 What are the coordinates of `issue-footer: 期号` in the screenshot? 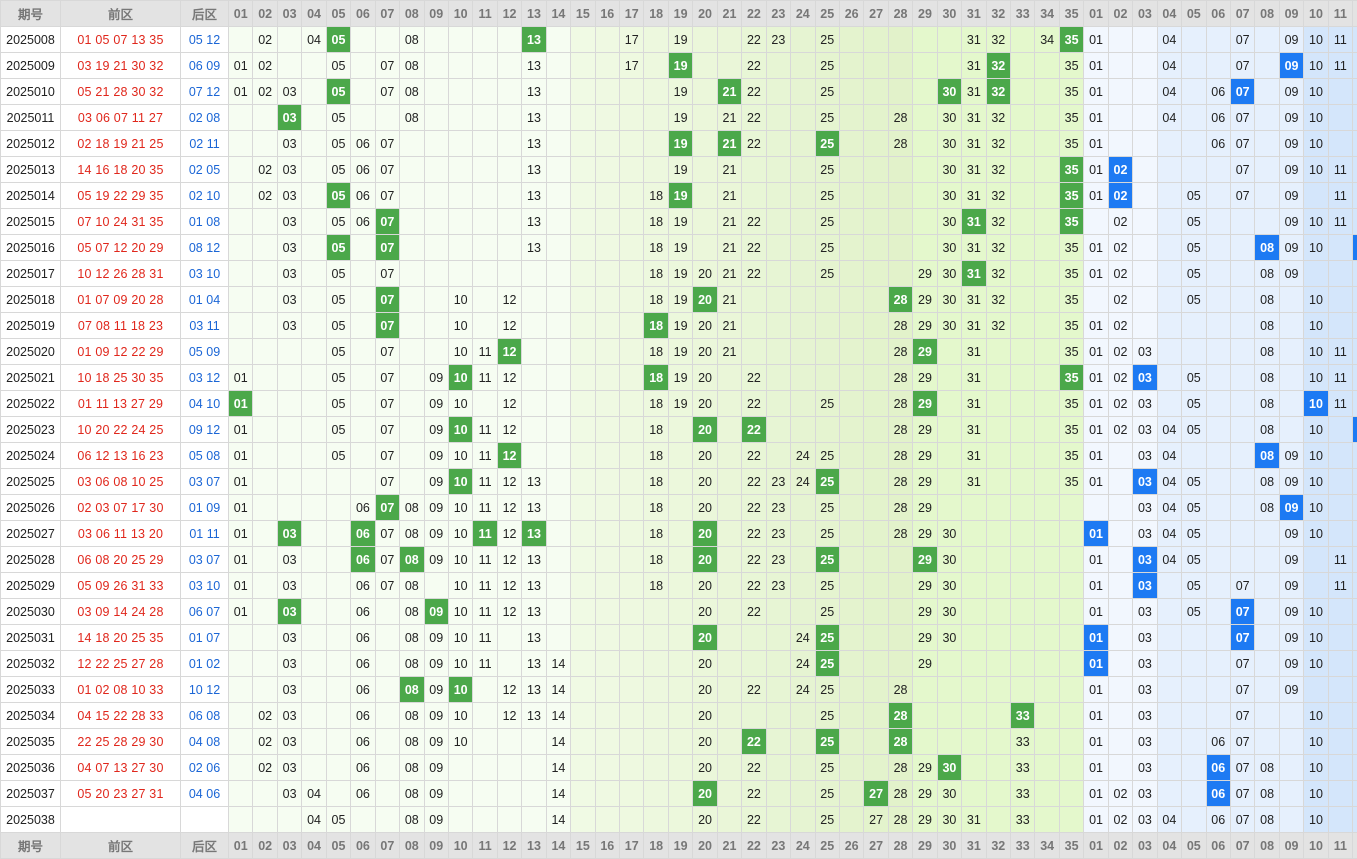 It's located at (31, 846).